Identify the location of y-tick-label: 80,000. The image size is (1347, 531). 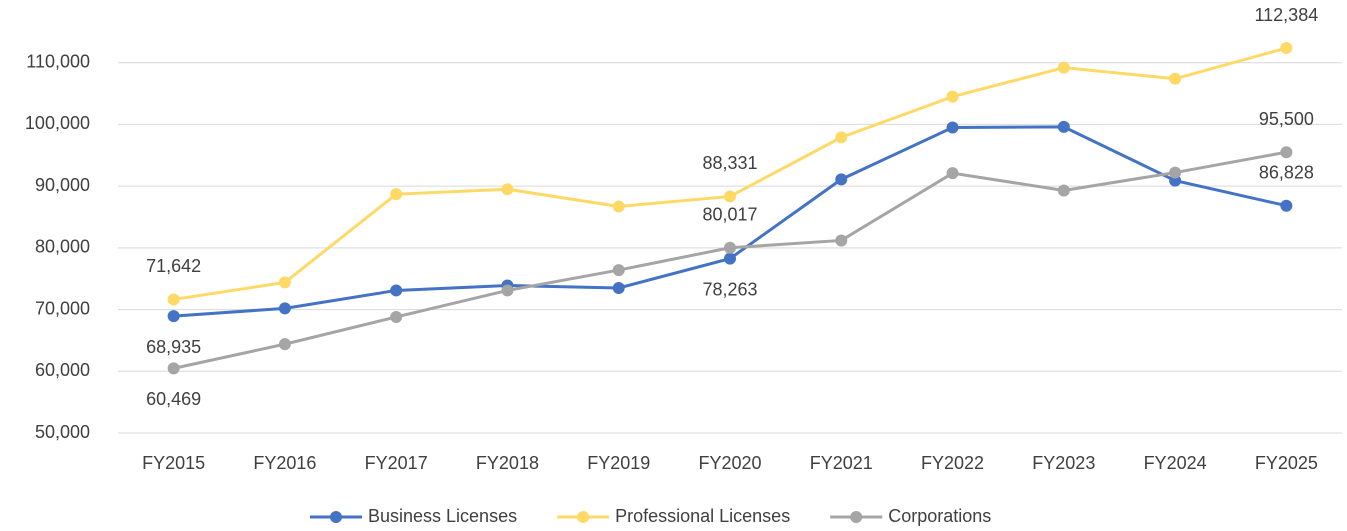
(62, 247).